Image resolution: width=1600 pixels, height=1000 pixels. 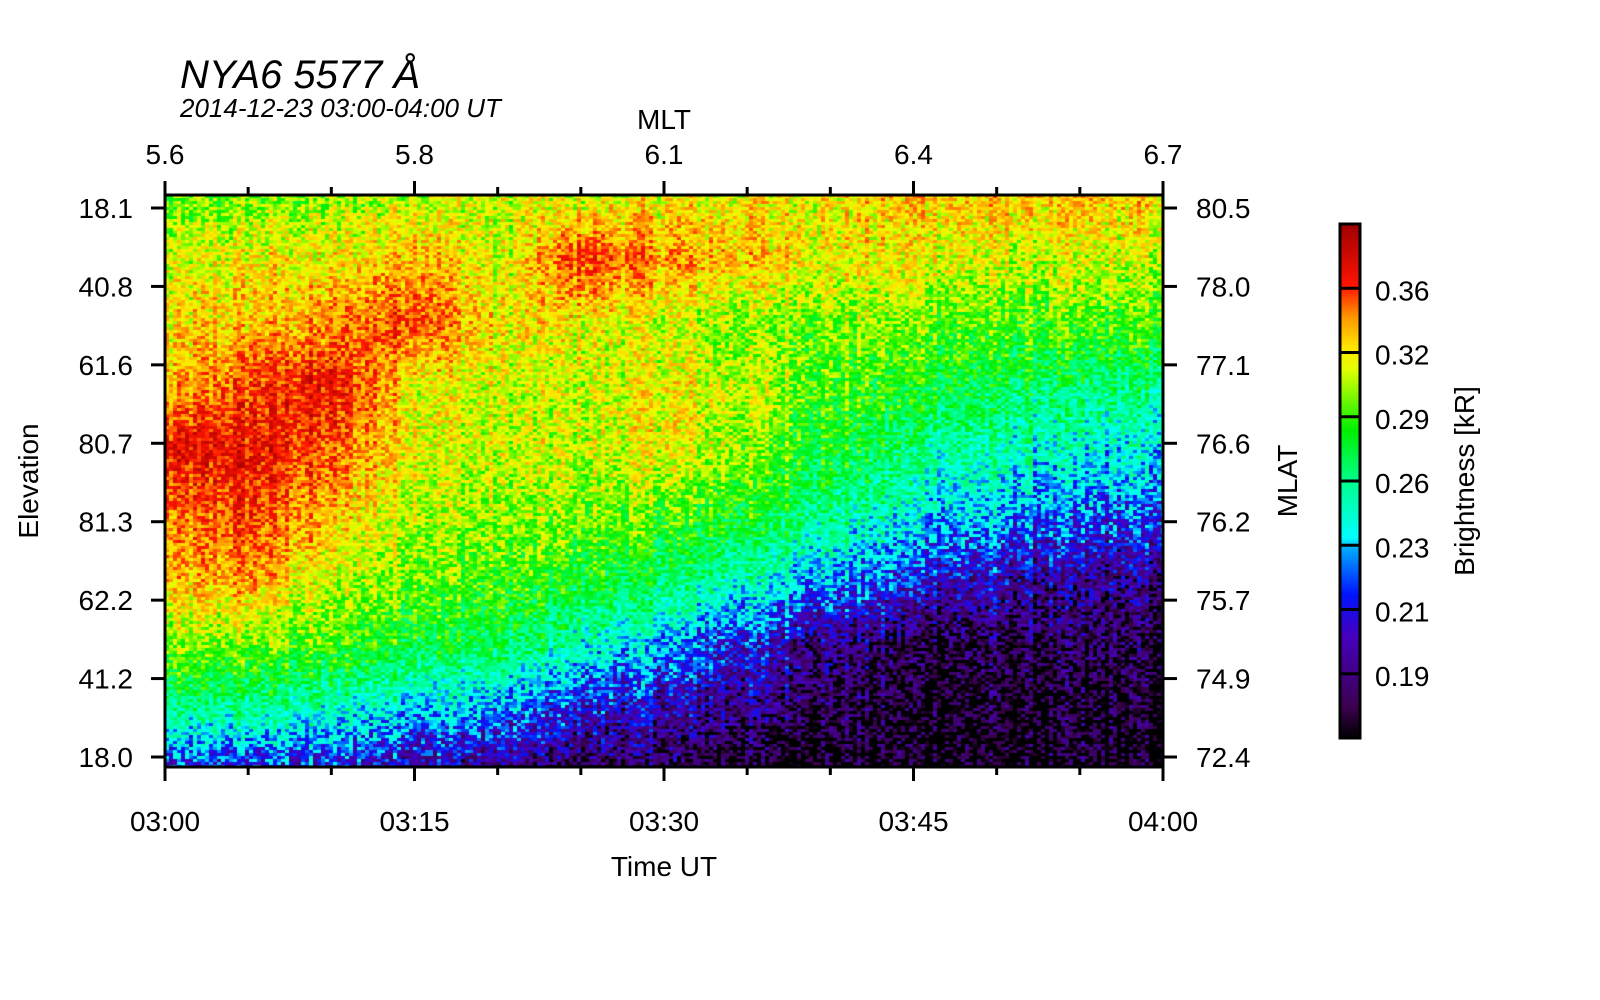 I want to click on right-tick-label: 74.9, so click(x=1223, y=679).